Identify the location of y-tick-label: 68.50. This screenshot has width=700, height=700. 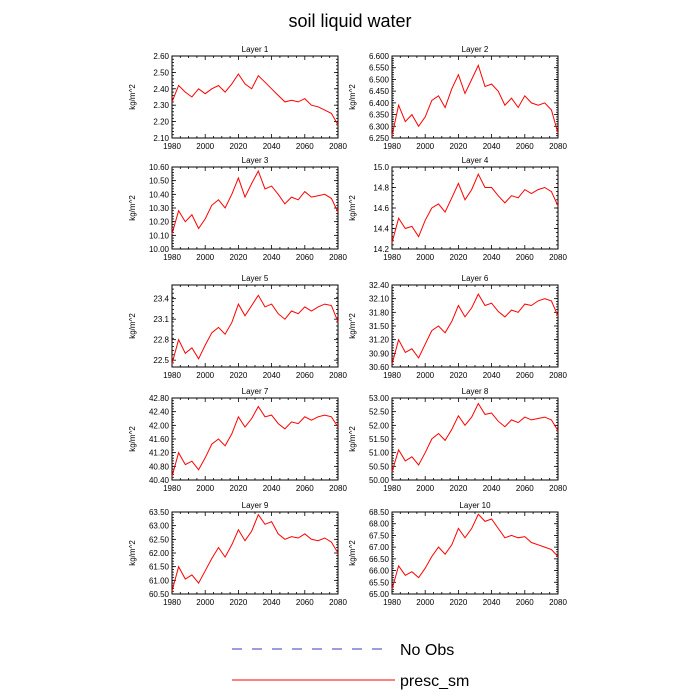
(379, 512).